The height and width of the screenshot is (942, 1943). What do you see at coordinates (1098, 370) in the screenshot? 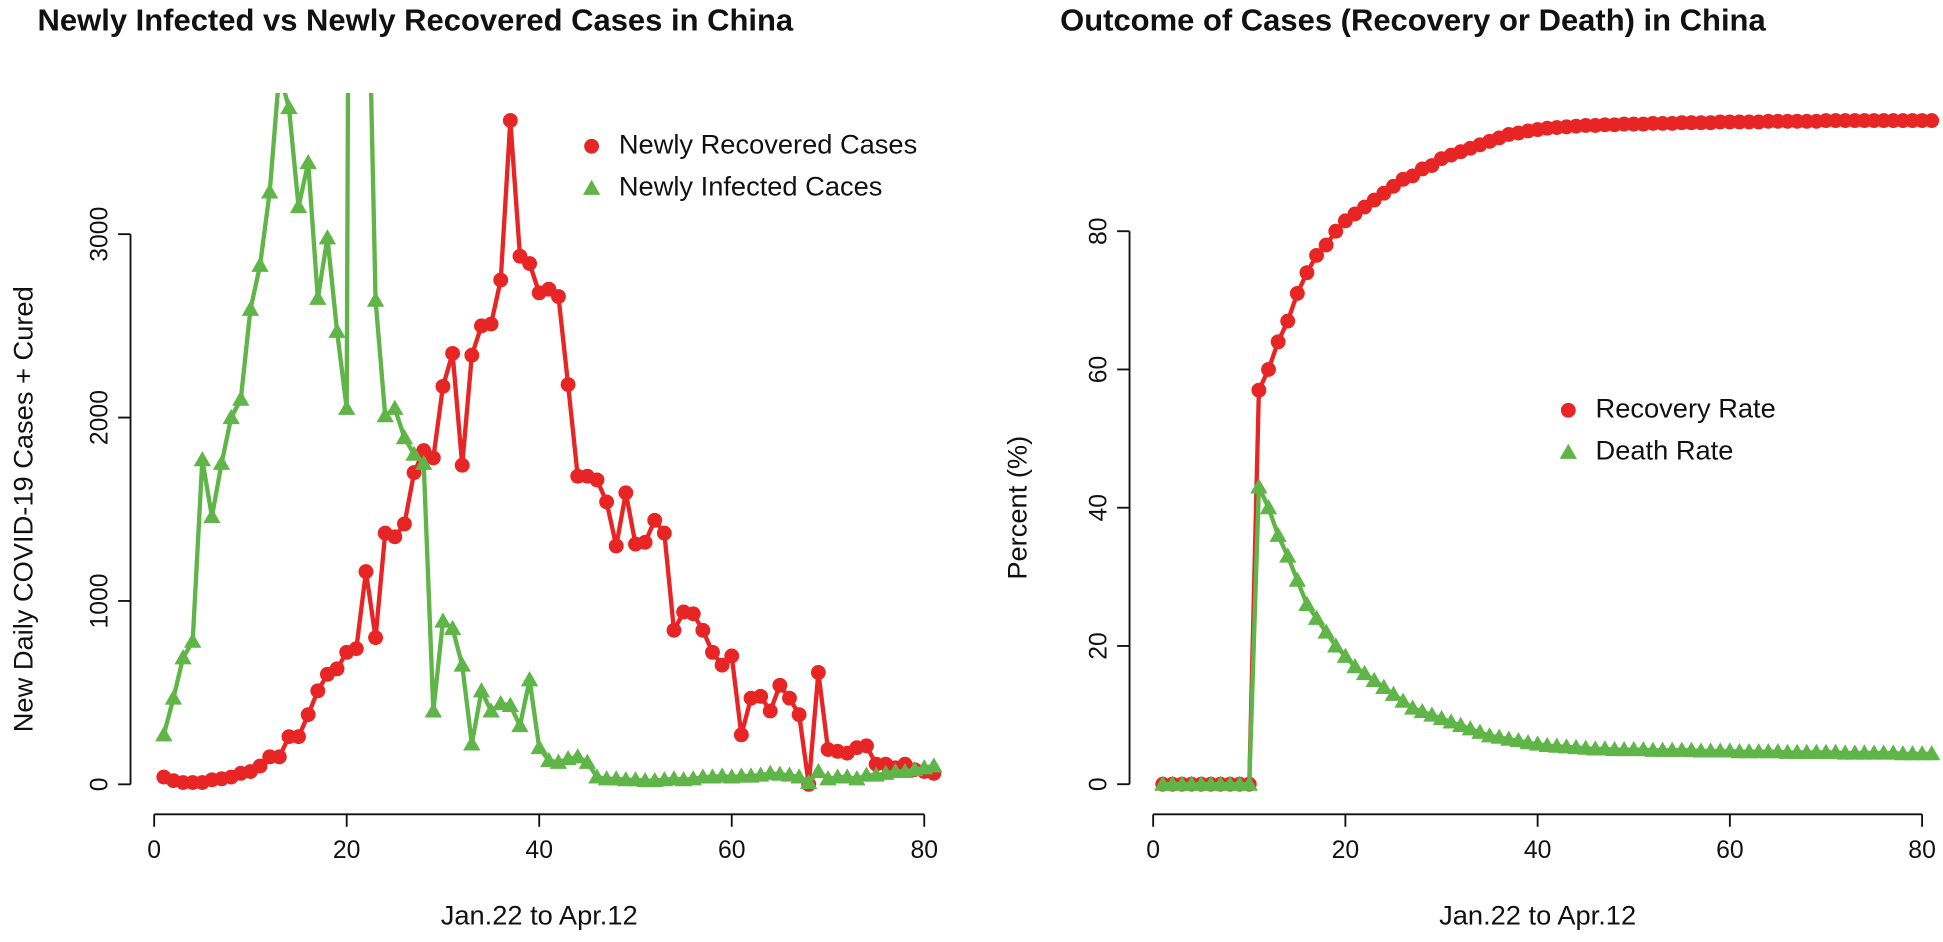
I see `y-tick-label: 60` at bounding box center [1098, 370].